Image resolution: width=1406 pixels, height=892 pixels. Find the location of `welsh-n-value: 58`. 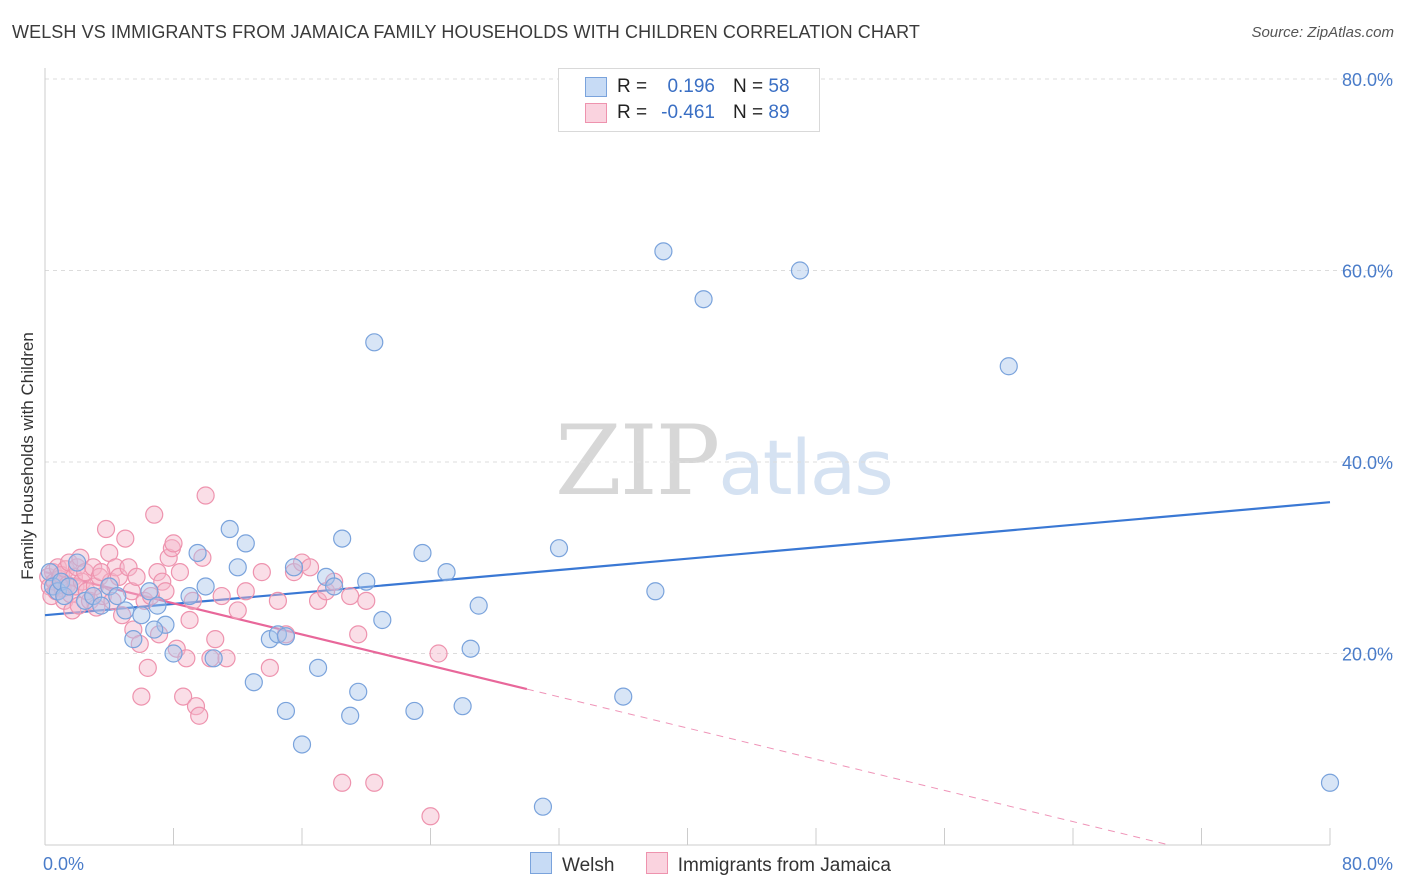

welsh-n-value: 58 is located at coordinates (779, 86).